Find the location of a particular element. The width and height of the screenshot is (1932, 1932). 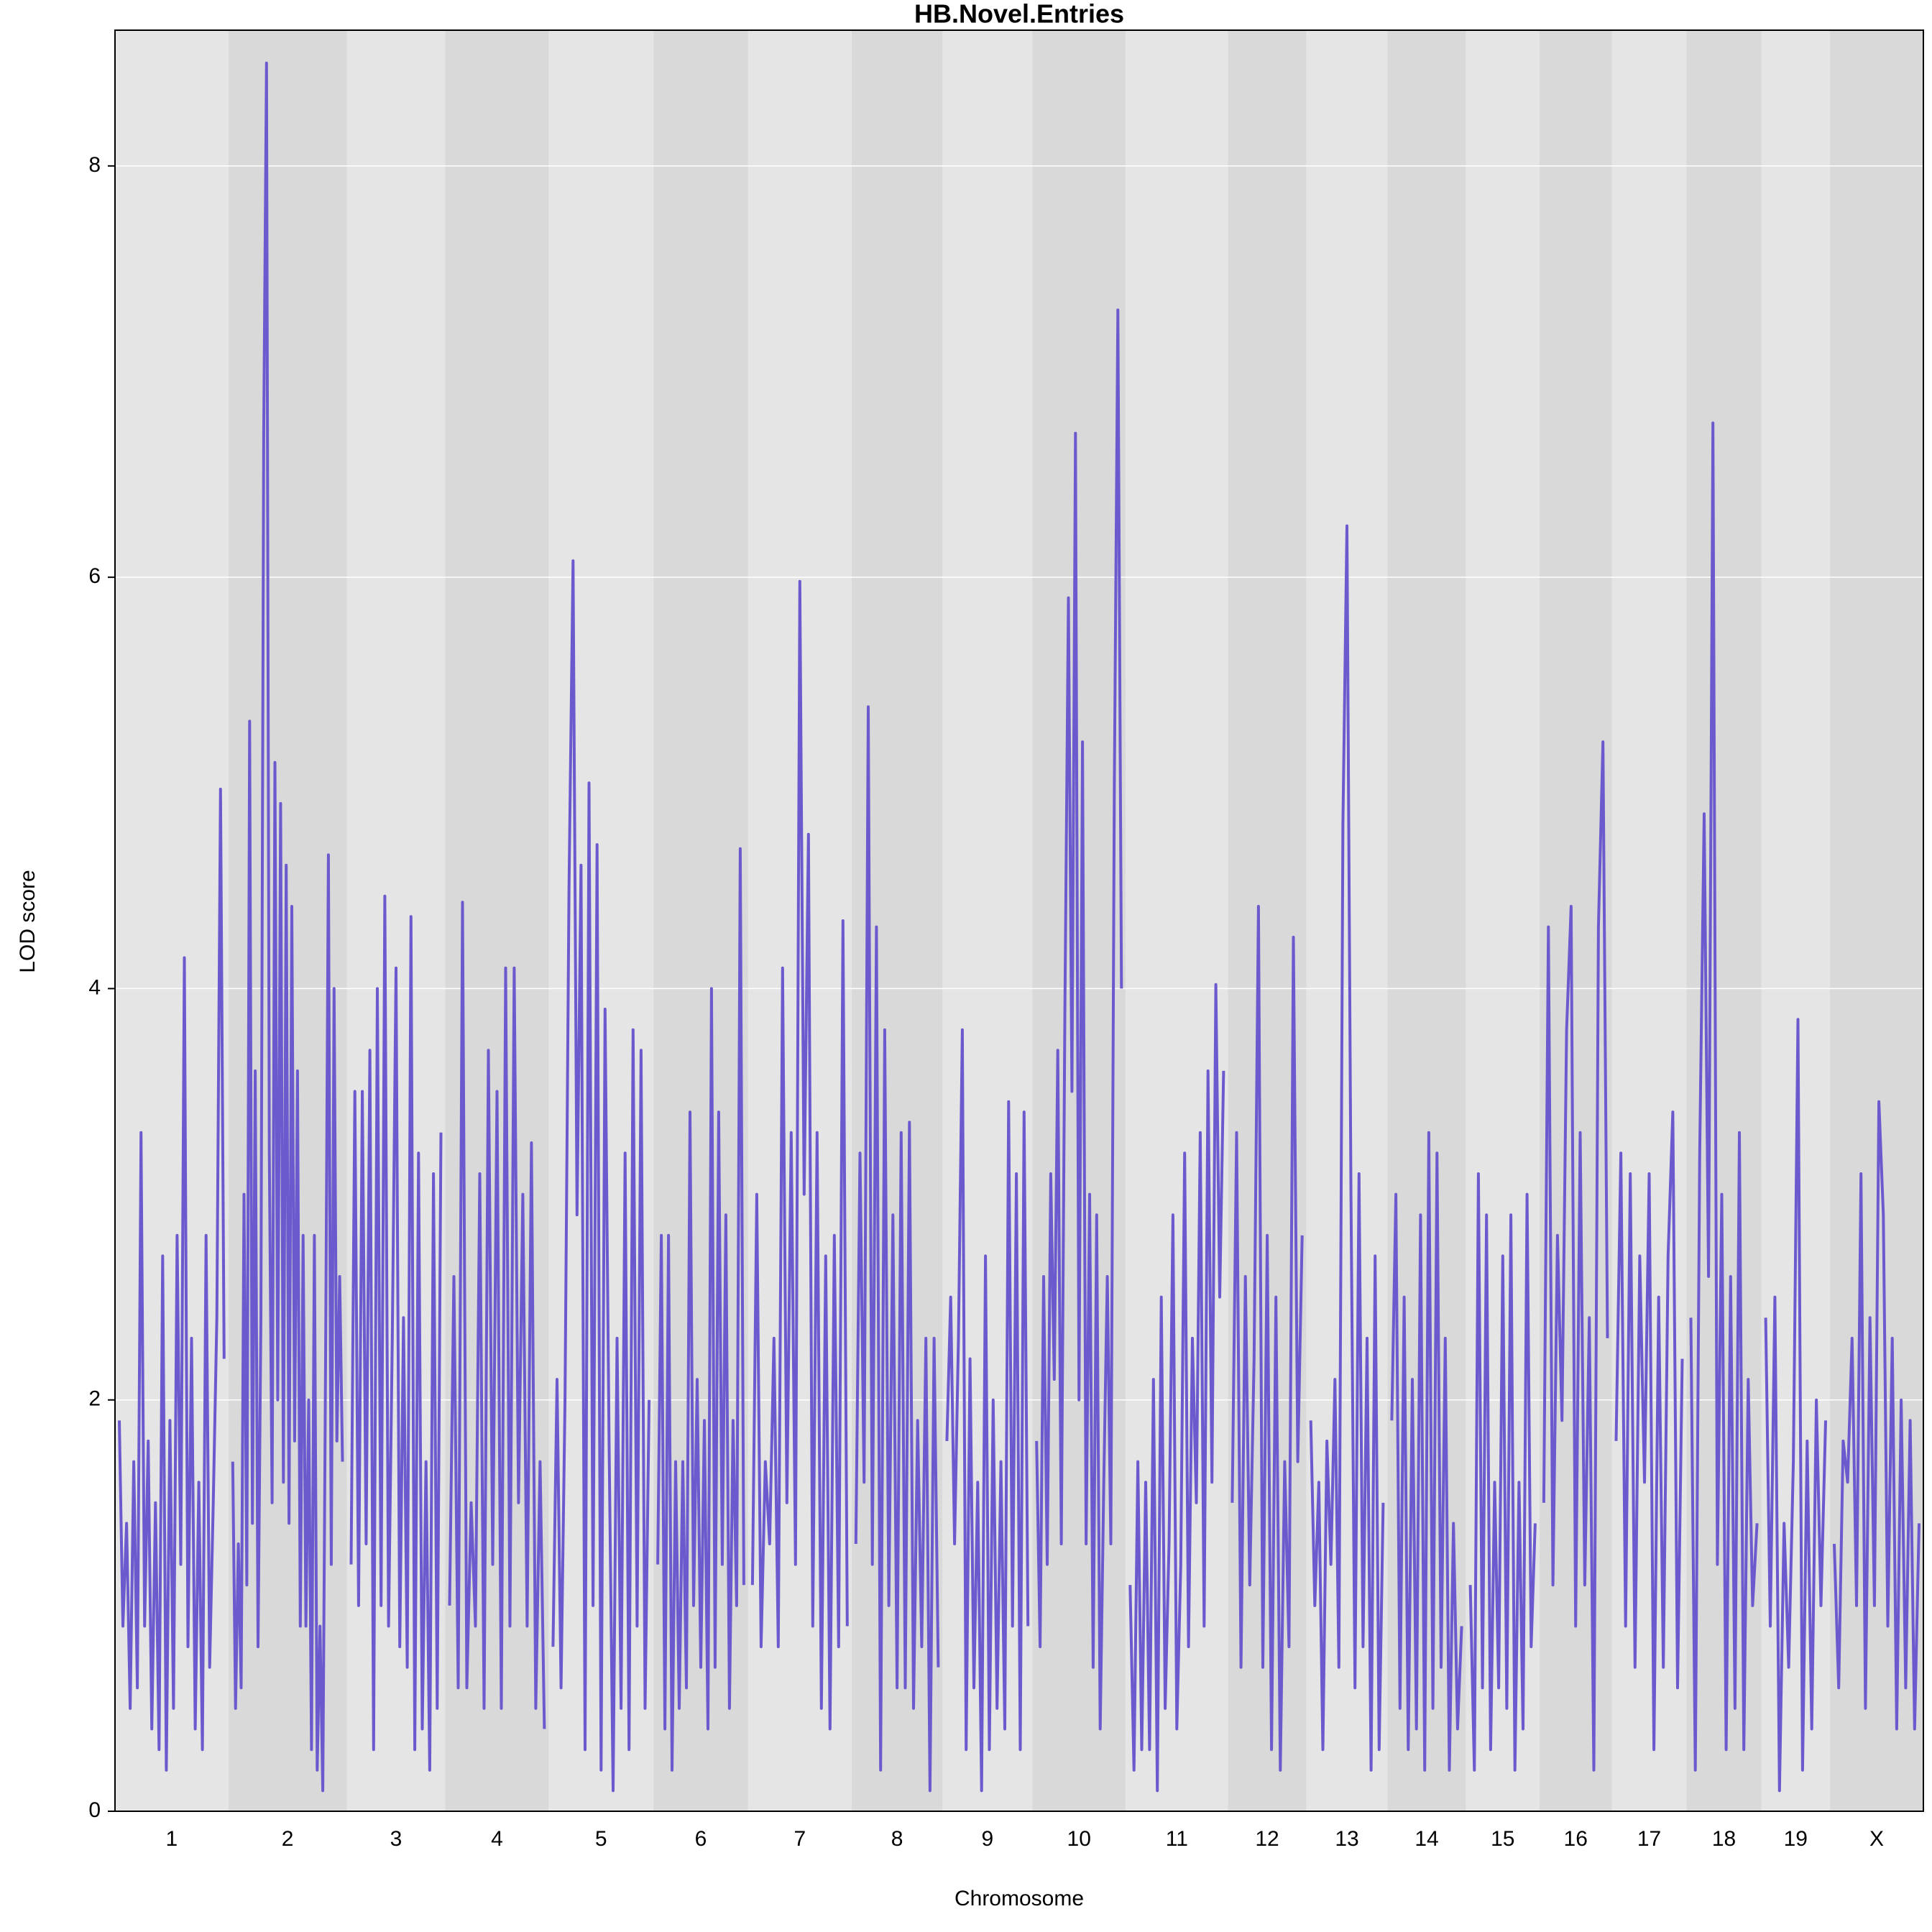

x-tick-label: 18 is located at coordinates (1724, 1839).